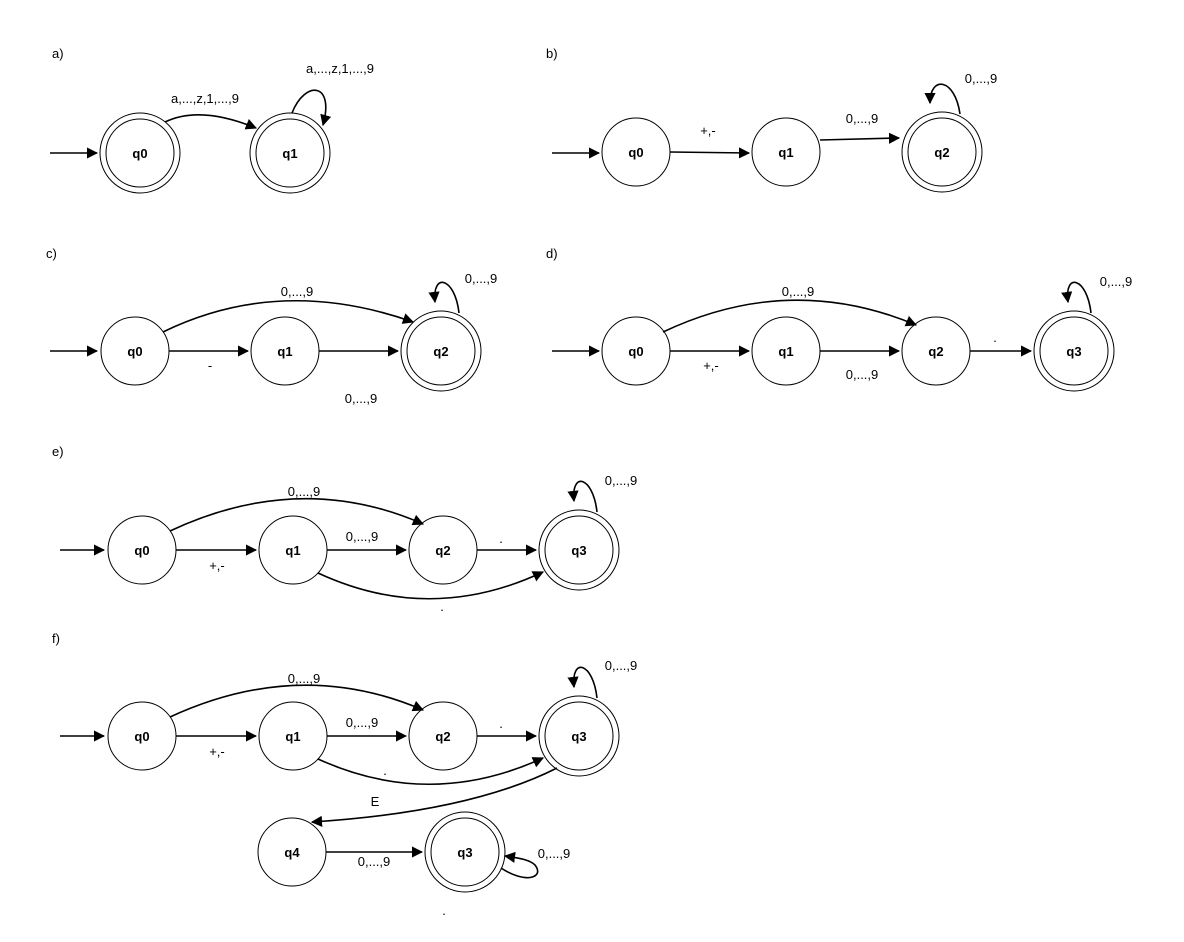 This screenshot has height=942, width=1184. I want to click on state-q3-second-label: q3, so click(464, 852).